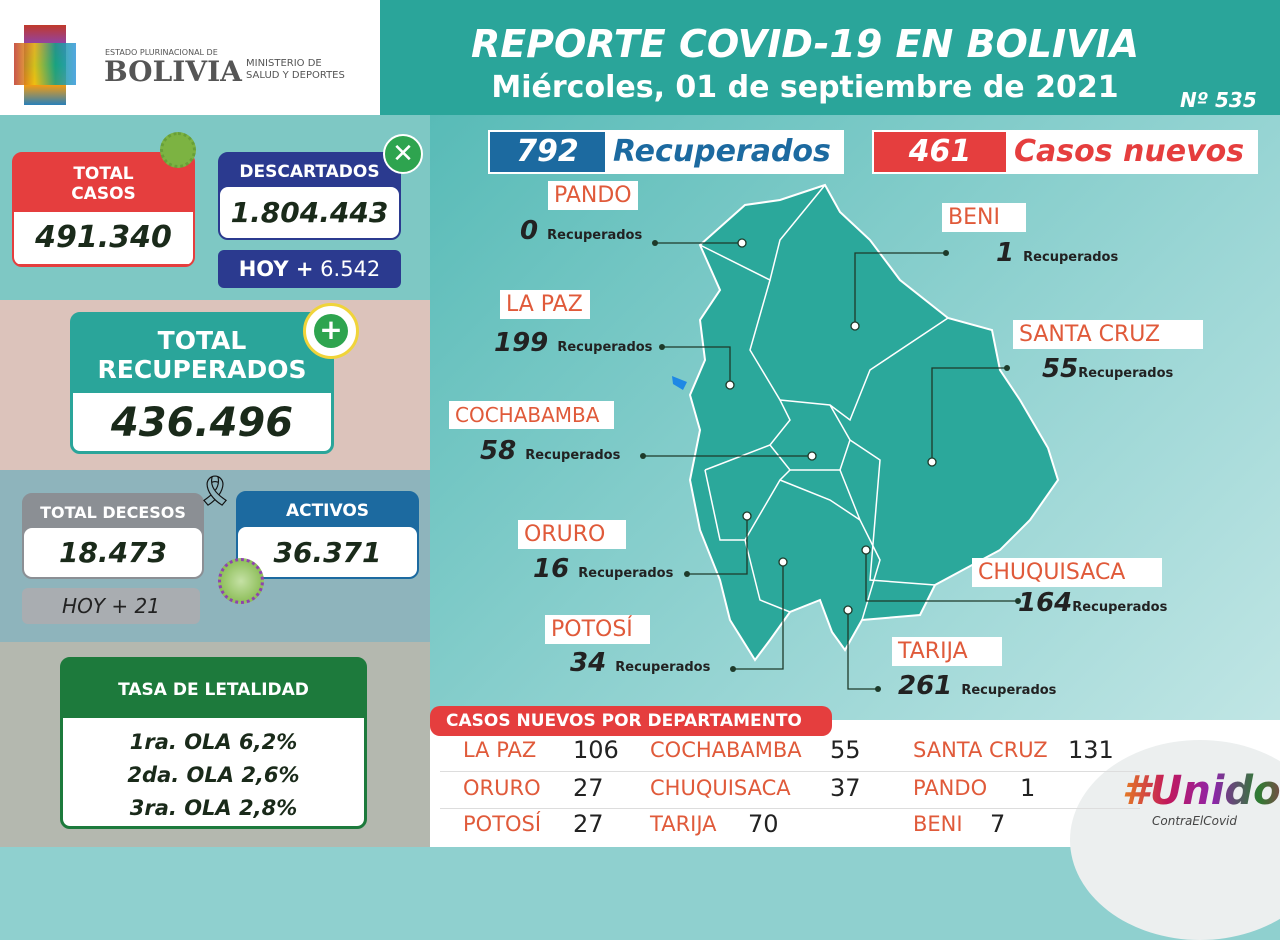 This screenshot has width=1280, height=940. What do you see at coordinates (161, 52) in the screenshot?
I see `org-small: ESTADO PLURINACIONAL DE` at bounding box center [161, 52].